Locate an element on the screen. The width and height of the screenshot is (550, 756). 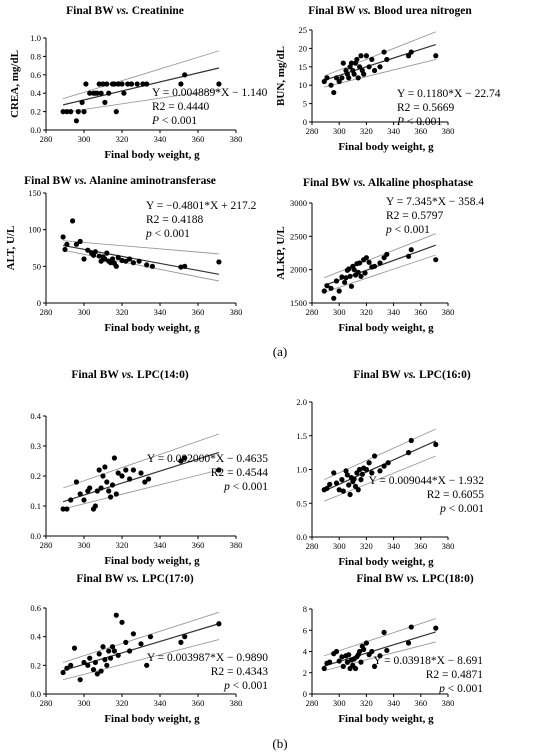
chart-title: Final BW vs. LPC(16:0) is located at coordinates (412, 375).